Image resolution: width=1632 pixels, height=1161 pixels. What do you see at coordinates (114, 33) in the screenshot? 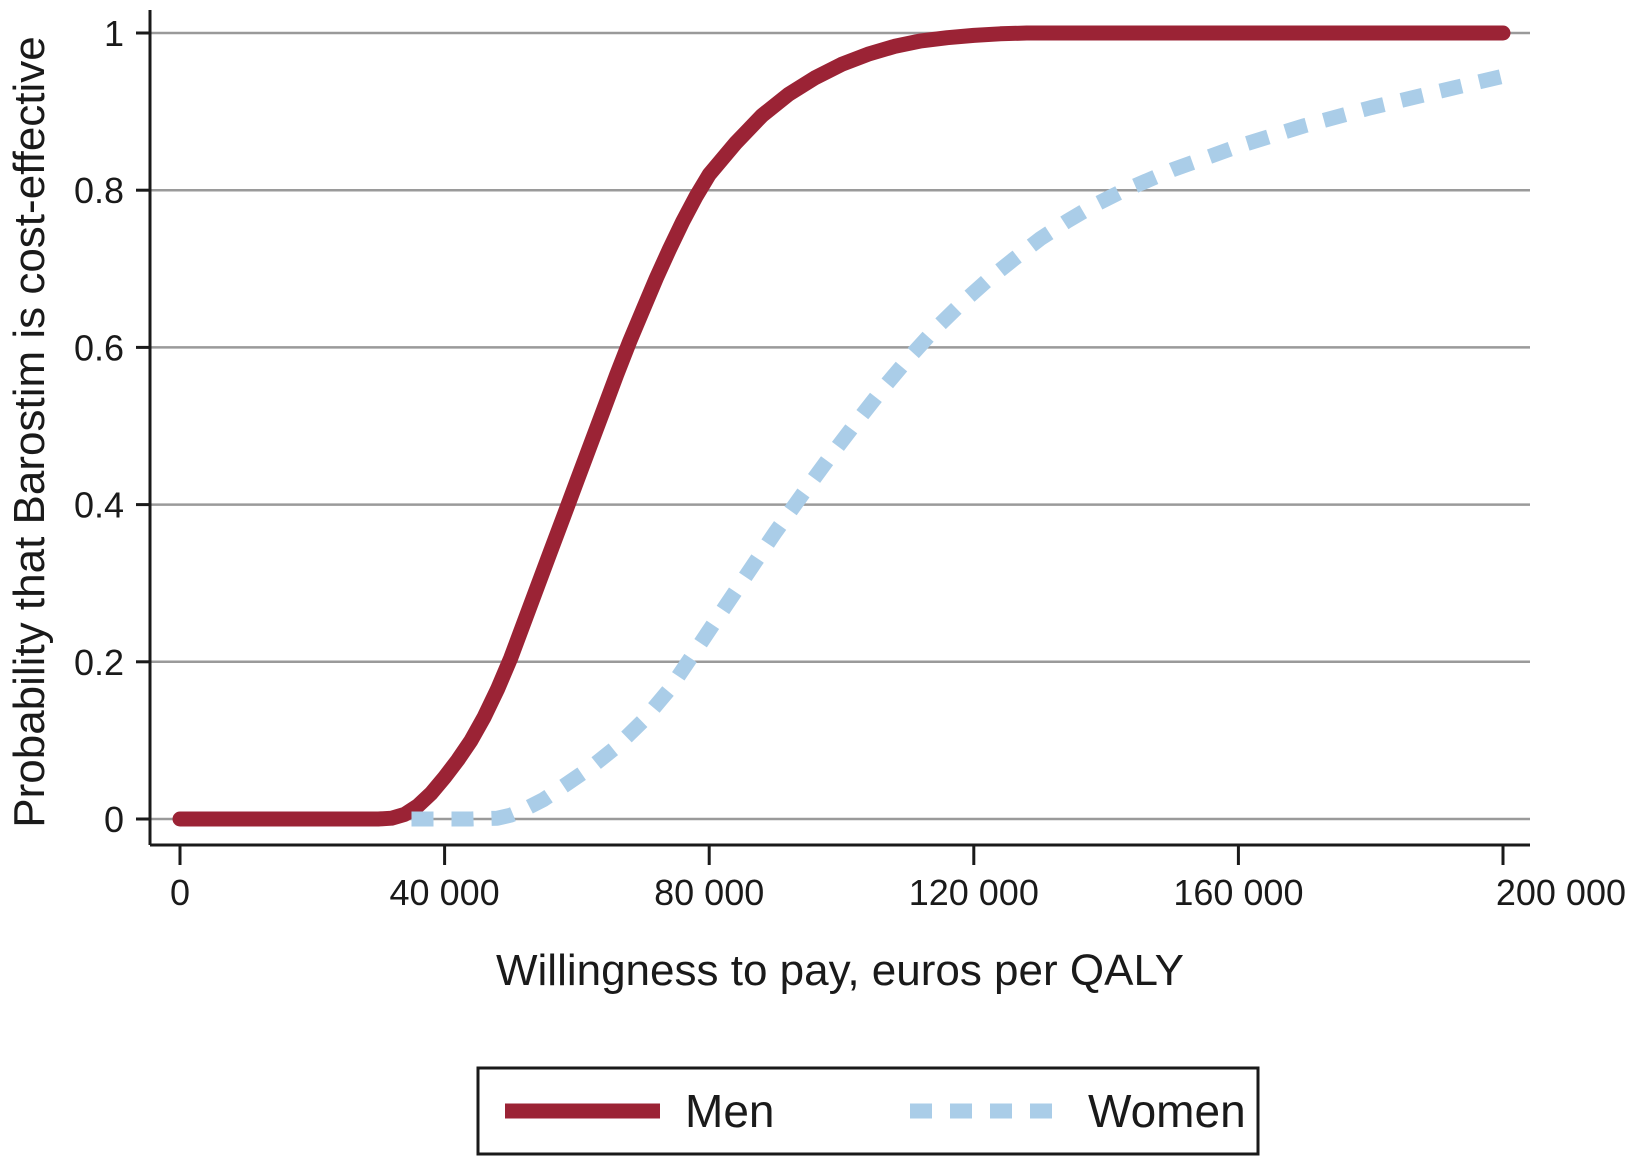
I see `y-tick-label: 1` at bounding box center [114, 33].